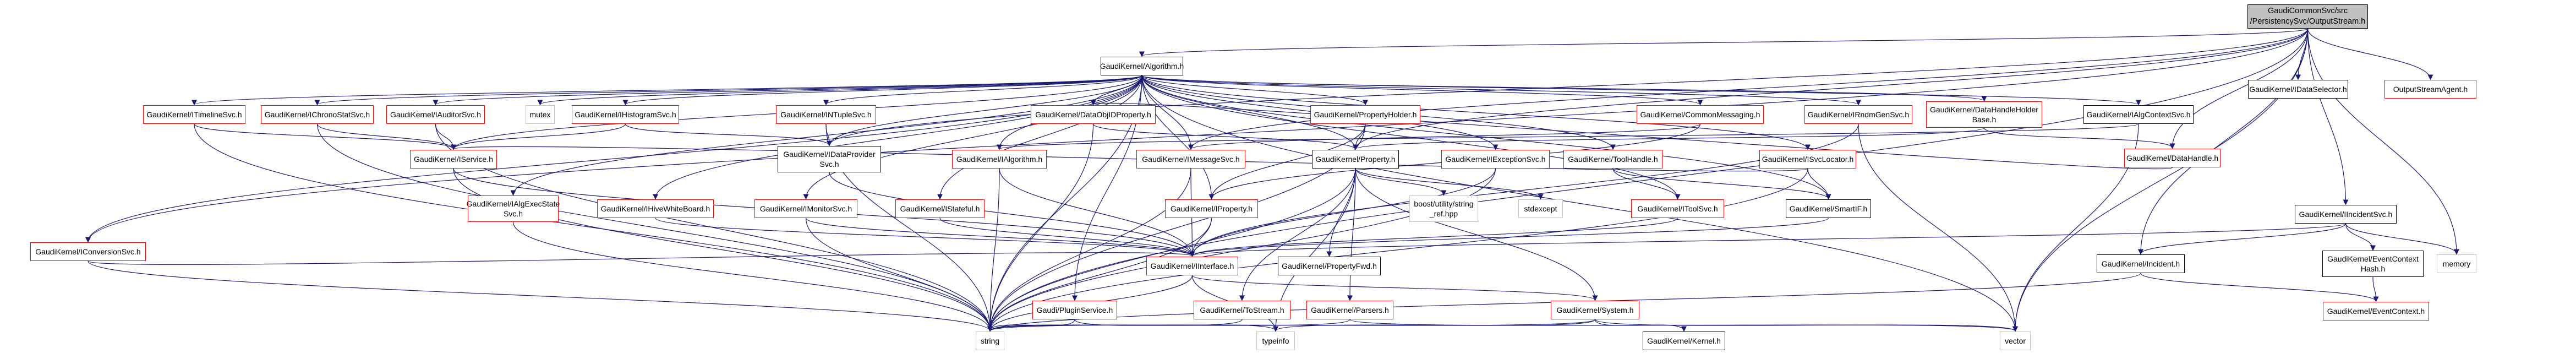 The width and height of the screenshot is (2576, 364). I want to click on edge-algorithm-to-commonmessaging, so click(1422, 90).